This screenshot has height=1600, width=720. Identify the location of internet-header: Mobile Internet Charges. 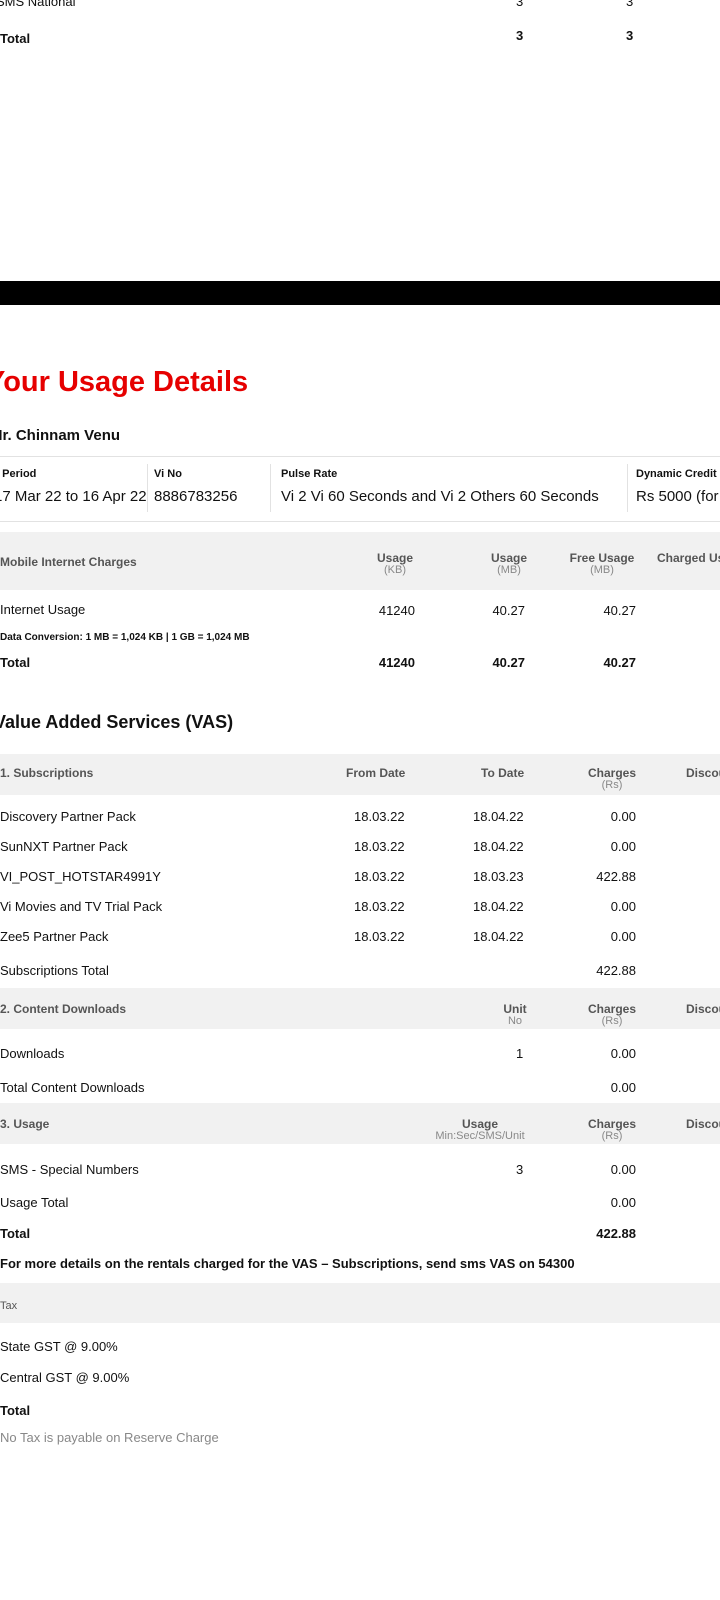
(68, 562).